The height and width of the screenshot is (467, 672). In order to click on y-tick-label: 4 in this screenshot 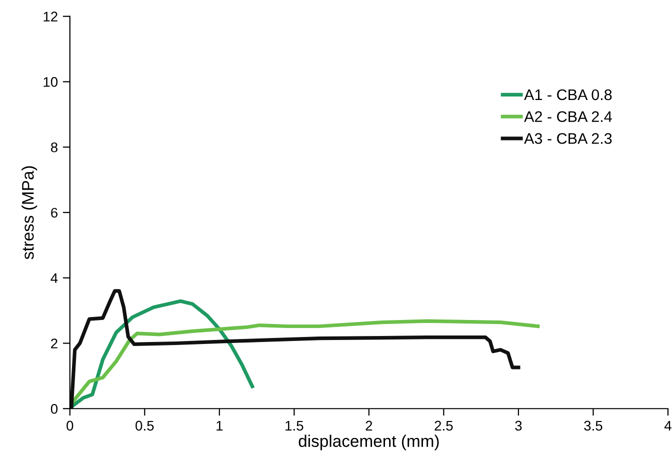, I will do `click(54, 278)`.